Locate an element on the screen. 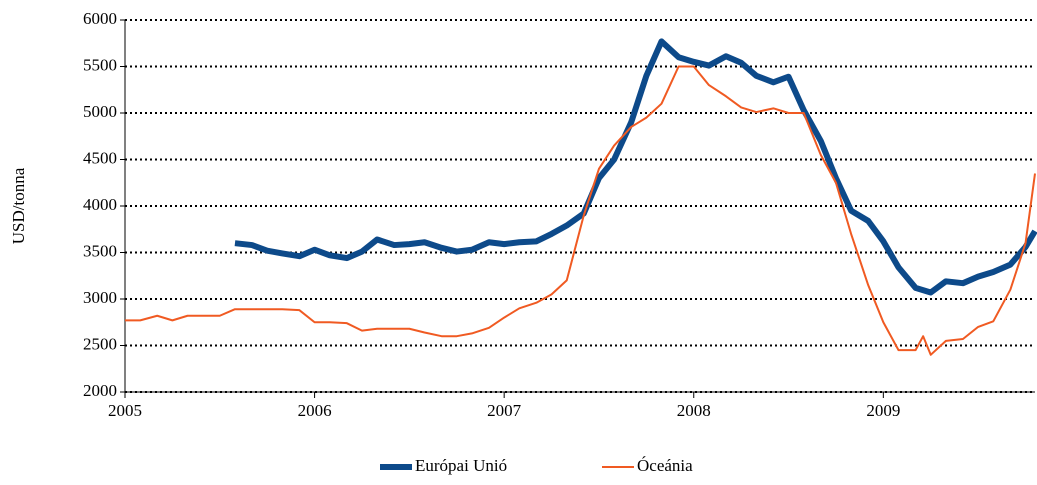 This screenshot has height=485, width=1037. x-tick-label: 2005 is located at coordinates (125, 410).